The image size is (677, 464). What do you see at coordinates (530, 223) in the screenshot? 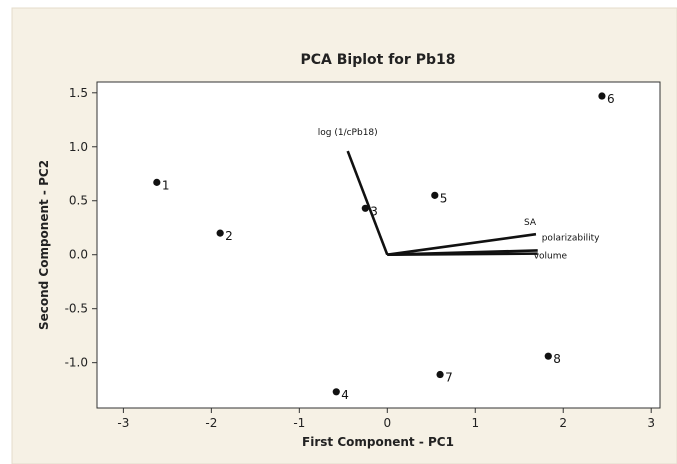
I see `loading-vector-label: SA` at bounding box center [530, 223].